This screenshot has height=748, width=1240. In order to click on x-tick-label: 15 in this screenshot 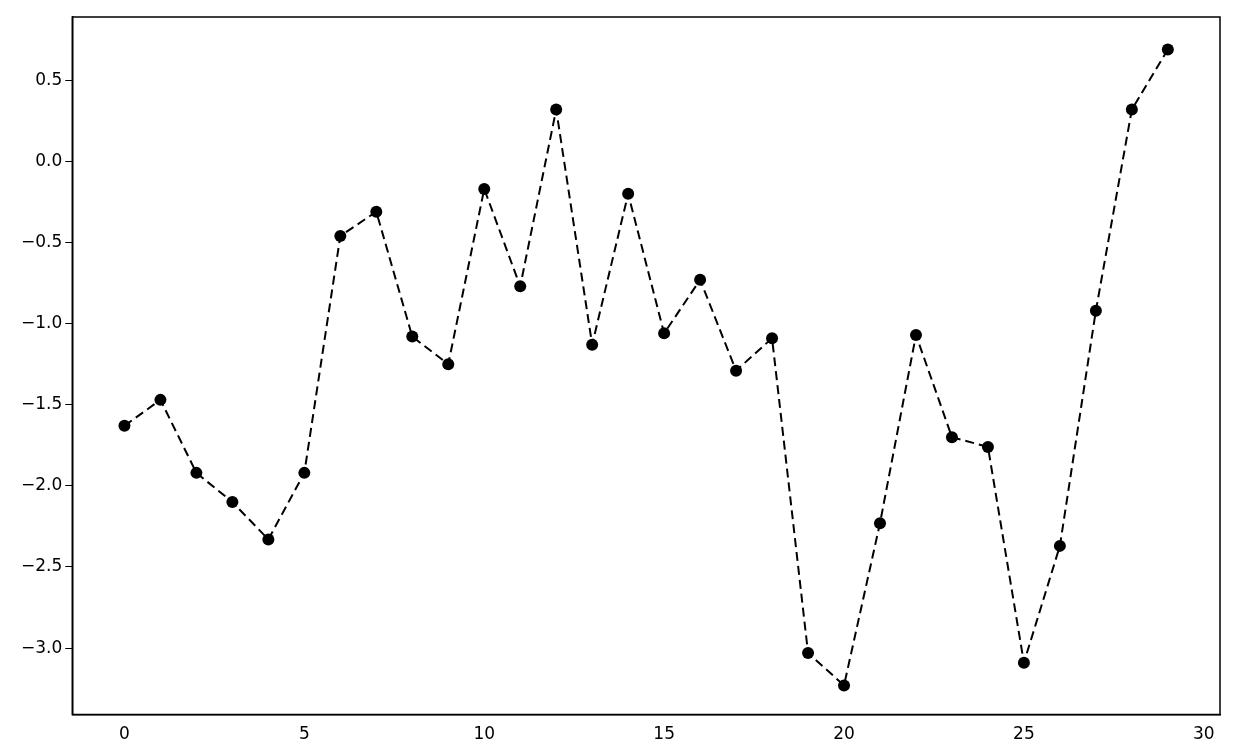, I will do `click(664, 733)`.